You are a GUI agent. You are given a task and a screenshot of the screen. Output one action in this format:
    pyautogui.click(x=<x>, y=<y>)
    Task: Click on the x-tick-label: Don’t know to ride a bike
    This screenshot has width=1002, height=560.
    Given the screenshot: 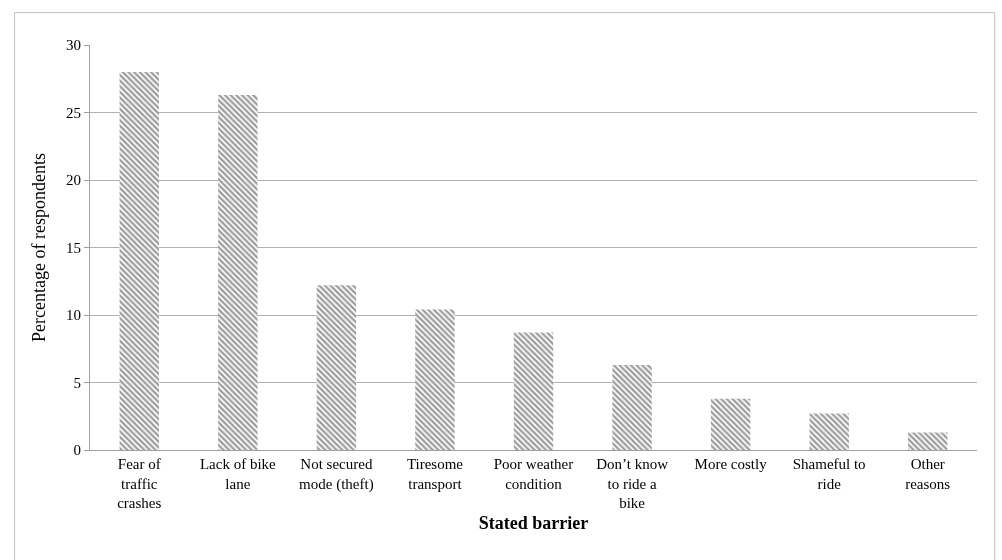 What is the action you would take?
    pyautogui.click(x=632, y=483)
    